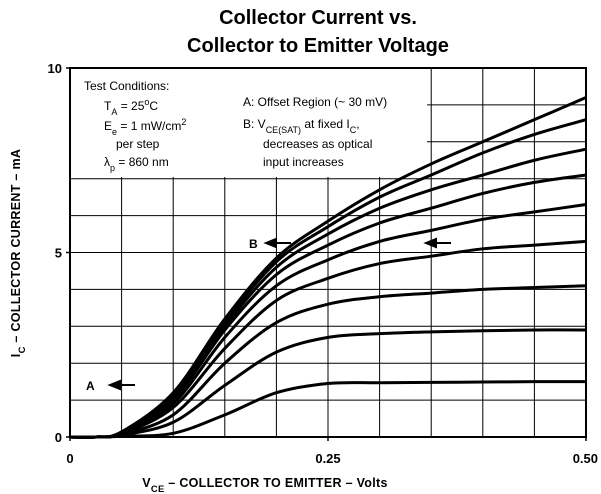  I want to click on rich-text: A: Offset Region (~ 30 mV), so click(315, 102).